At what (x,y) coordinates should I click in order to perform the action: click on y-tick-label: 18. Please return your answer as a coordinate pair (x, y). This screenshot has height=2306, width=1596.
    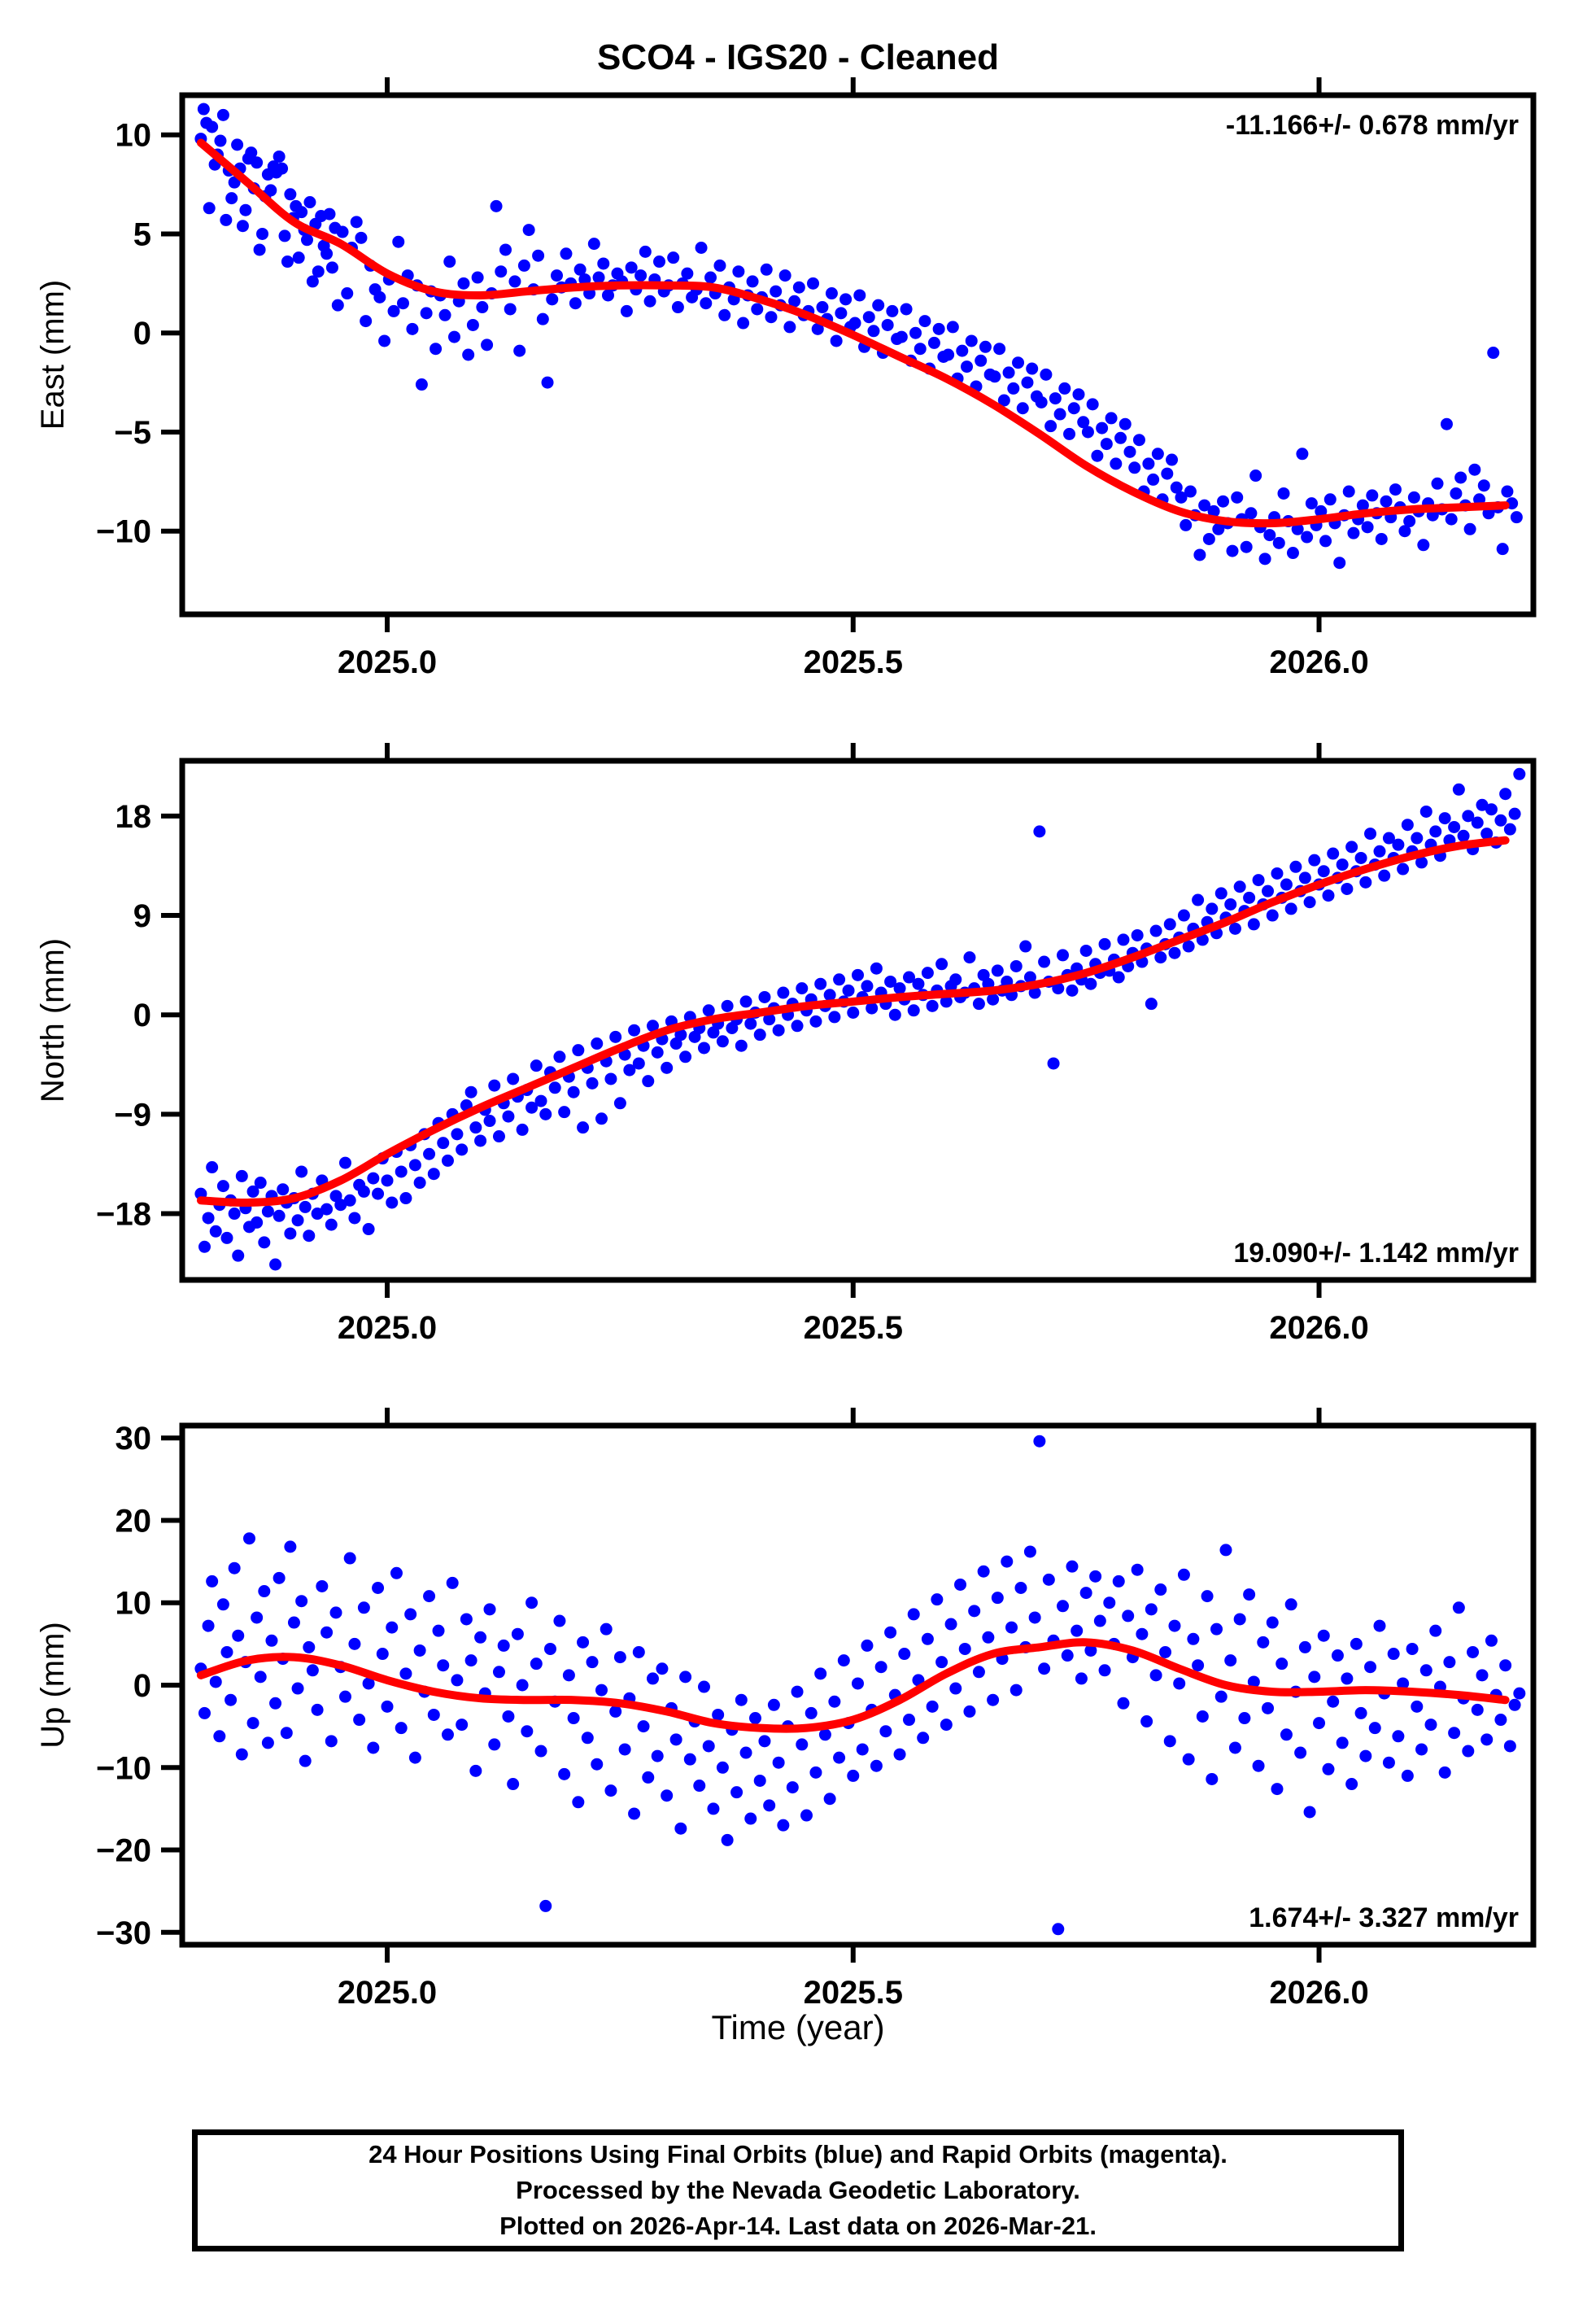
    Looking at the image, I should click on (134, 817).